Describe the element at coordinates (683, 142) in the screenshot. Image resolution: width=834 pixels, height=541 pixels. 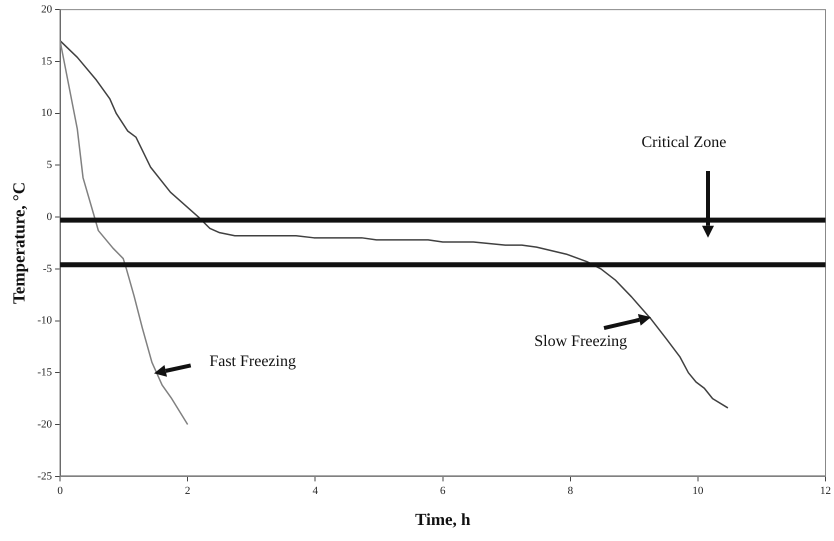
I see `ref-line-label: Critical Zone` at that location.